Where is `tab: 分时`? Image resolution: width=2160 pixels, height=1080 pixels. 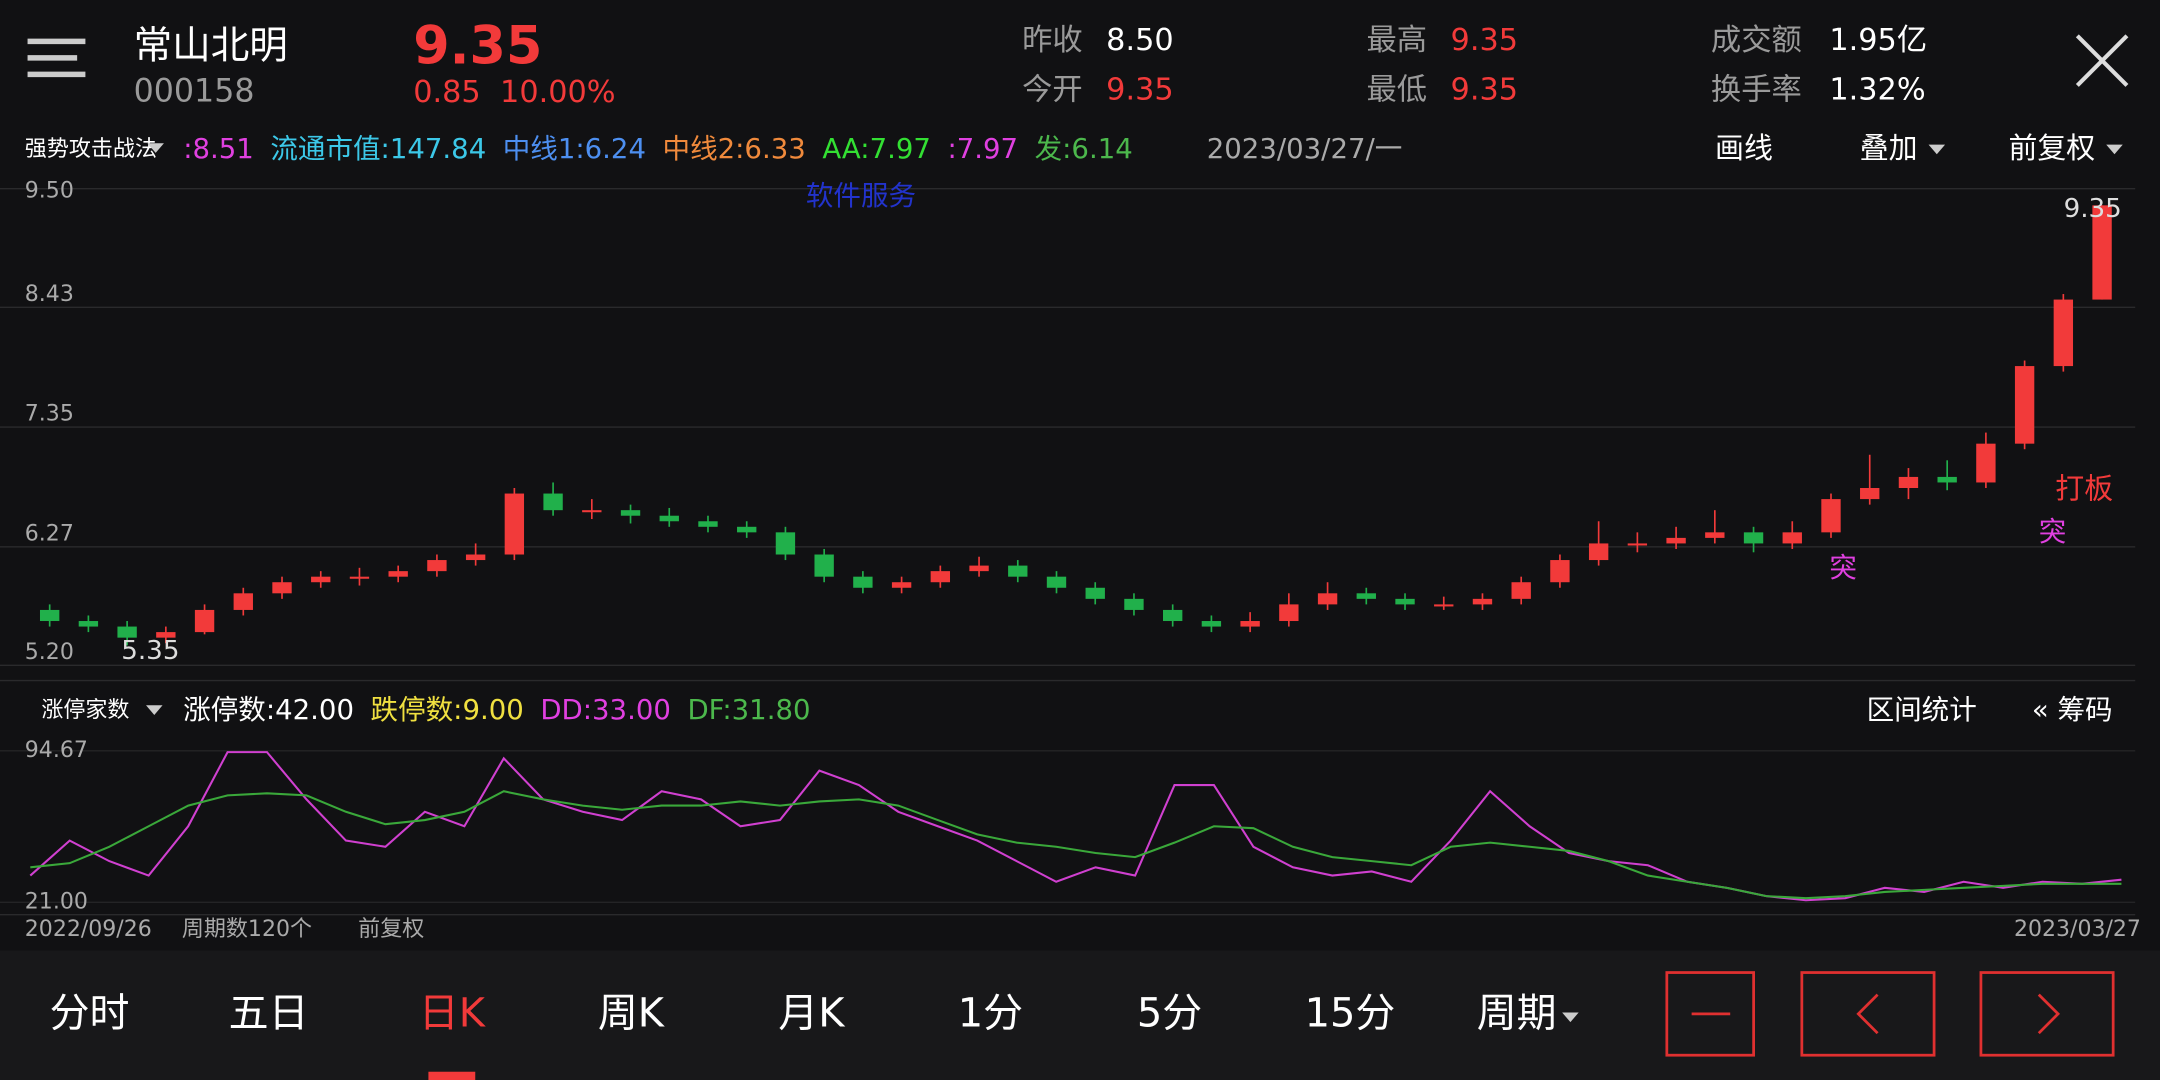 tab: 分时 is located at coordinates (90, 1013).